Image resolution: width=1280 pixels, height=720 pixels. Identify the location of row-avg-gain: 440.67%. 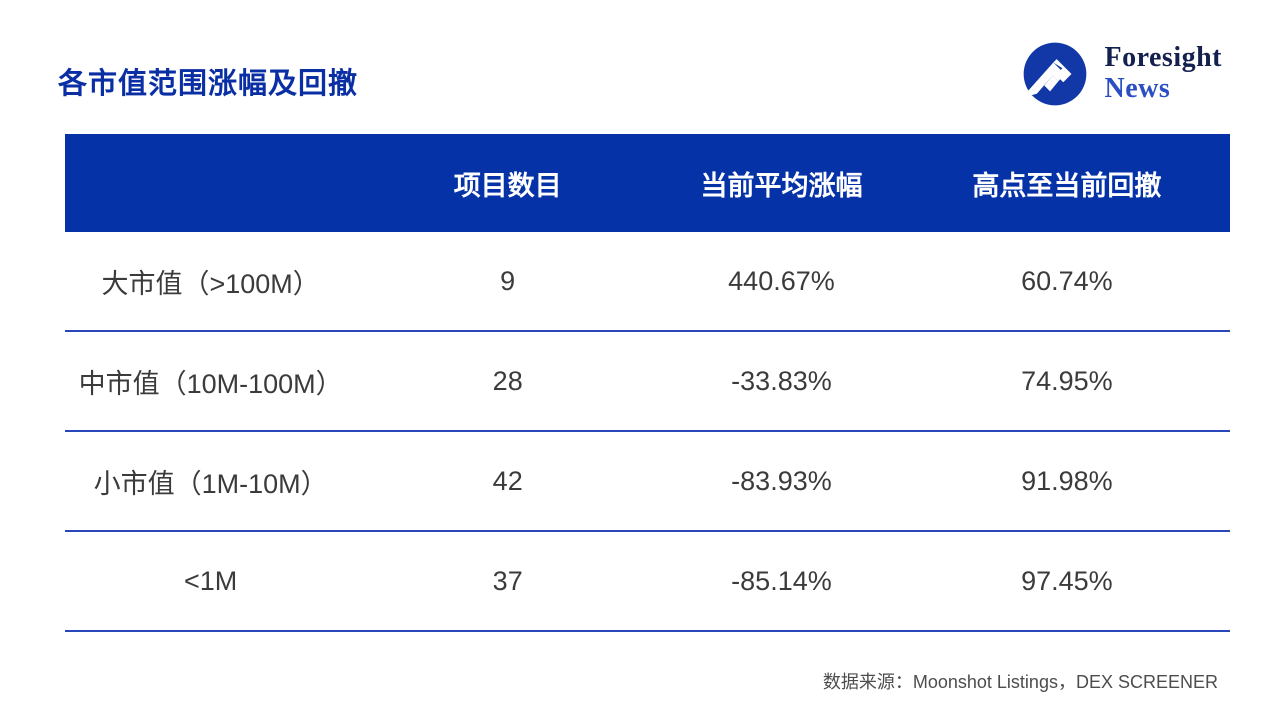
(781, 280).